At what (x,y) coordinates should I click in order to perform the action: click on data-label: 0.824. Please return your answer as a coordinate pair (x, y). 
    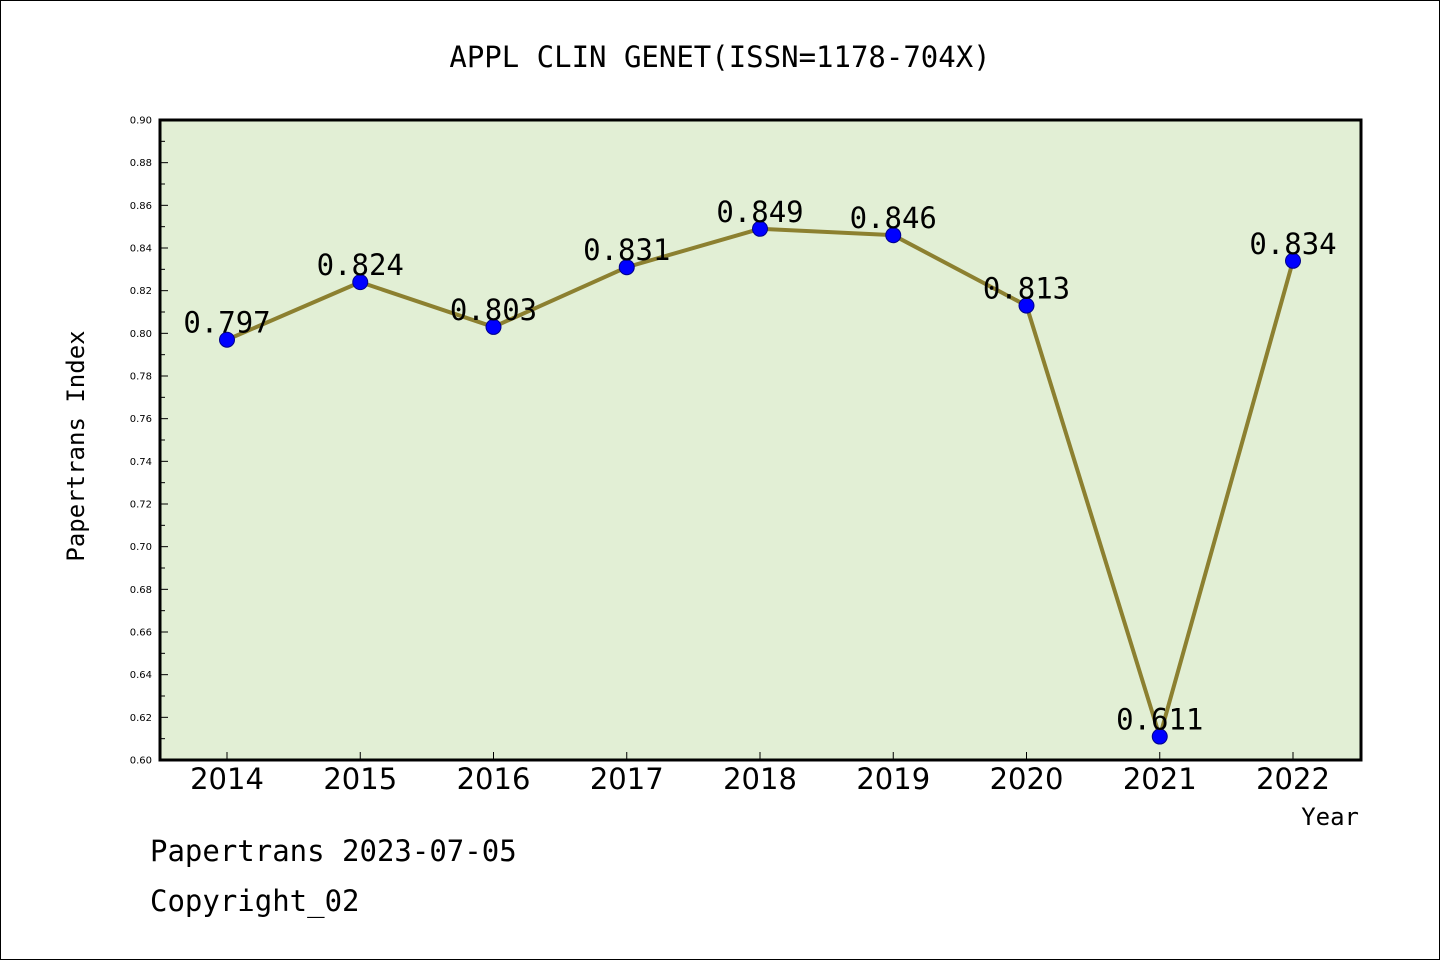
    Looking at the image, I should click on (360, 265).